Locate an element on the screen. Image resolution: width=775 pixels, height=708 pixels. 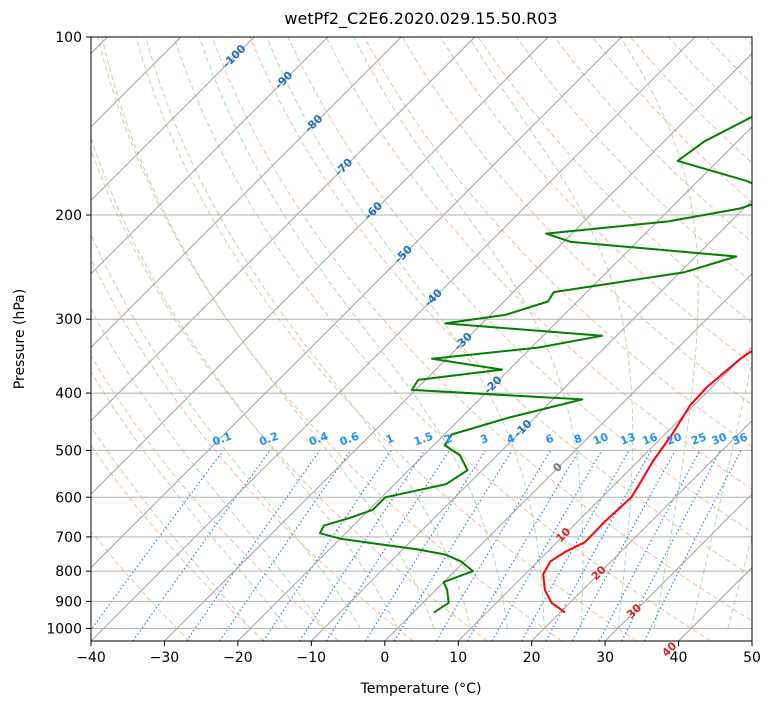
x-axis-label: Temperature (°C) is located at coordinates (421, 689).